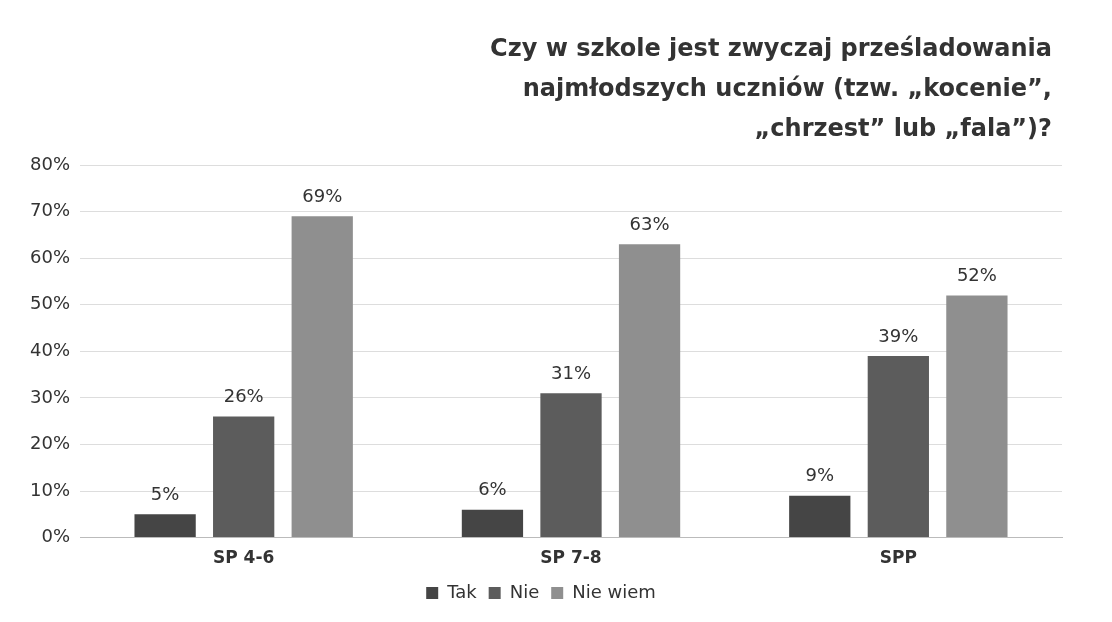 The image size is (1112, 622). I want to click on y-tick-label: 70%, so click(50, 210).